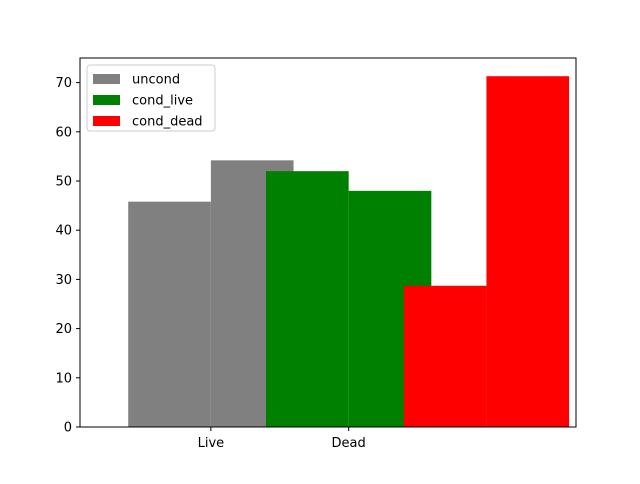 This screenshot has width=640, height=484. I want to click on y-tick-label: 10, so click(63, 378).